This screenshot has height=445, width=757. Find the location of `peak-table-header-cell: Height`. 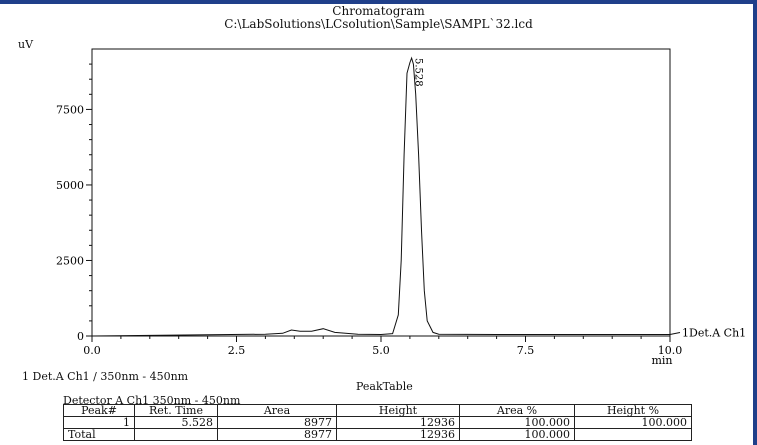

peak-table-header-cell: Height is located at coordinates (398, 410).